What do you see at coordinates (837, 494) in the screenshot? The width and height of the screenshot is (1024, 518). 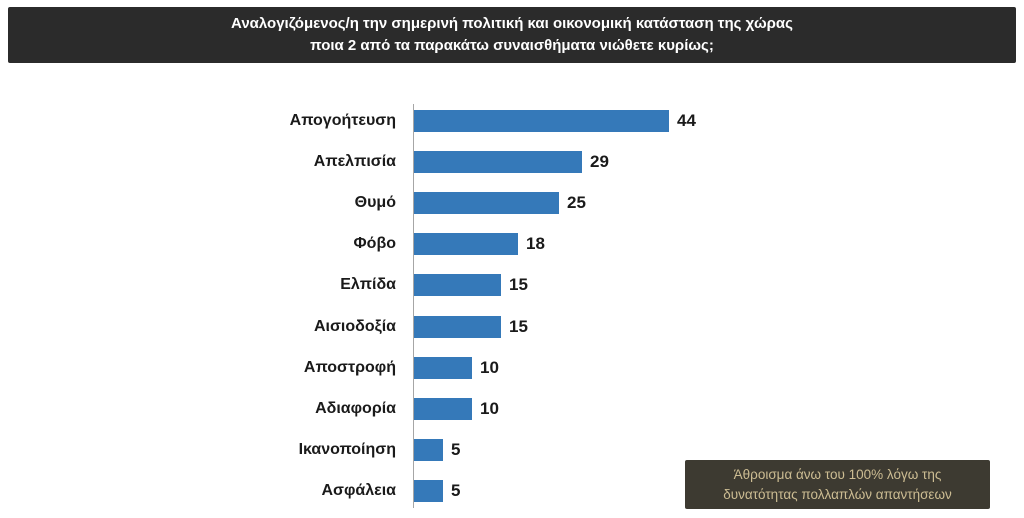 I see `footnote-line2: δυνατότητας πολλαπλών απαντήσεων` at bounding box center [837, 494].